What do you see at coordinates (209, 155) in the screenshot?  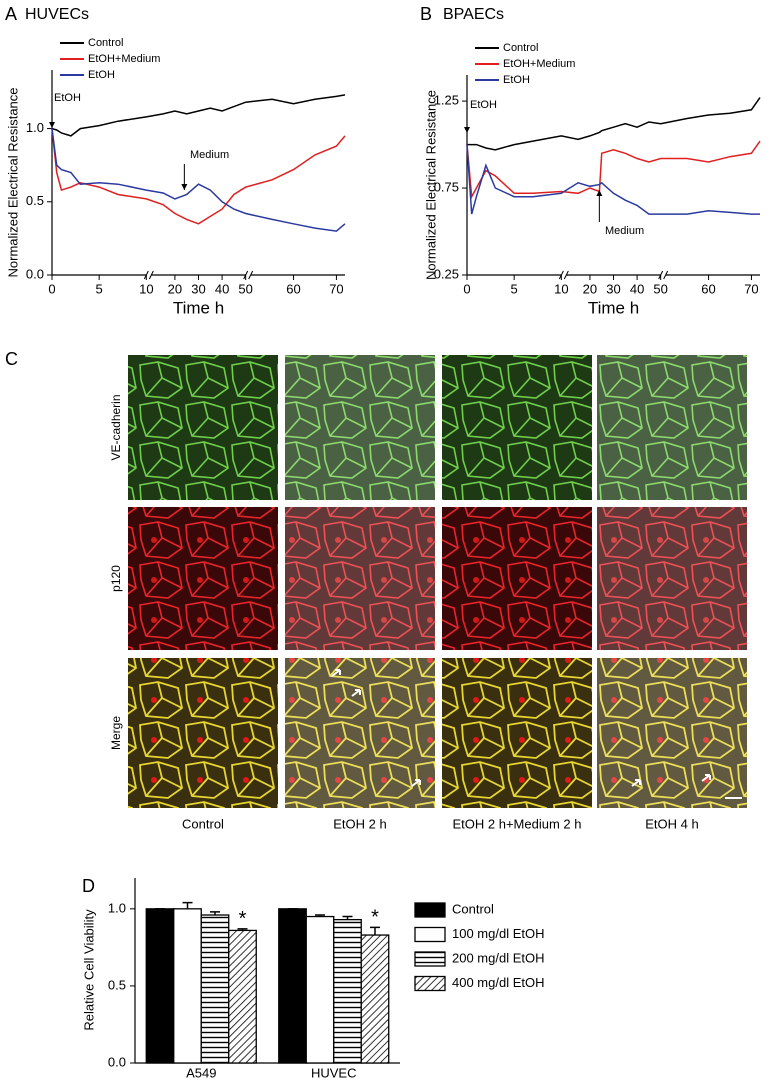 I see `annotation: Medium` at bounding box center [209, 155].